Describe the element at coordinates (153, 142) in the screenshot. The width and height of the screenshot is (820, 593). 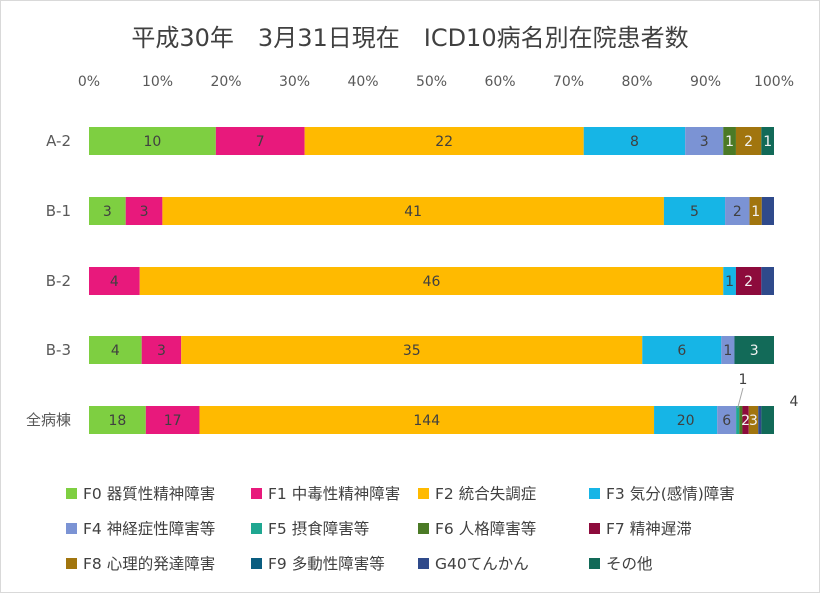
I see `data-label: 10` at that location.